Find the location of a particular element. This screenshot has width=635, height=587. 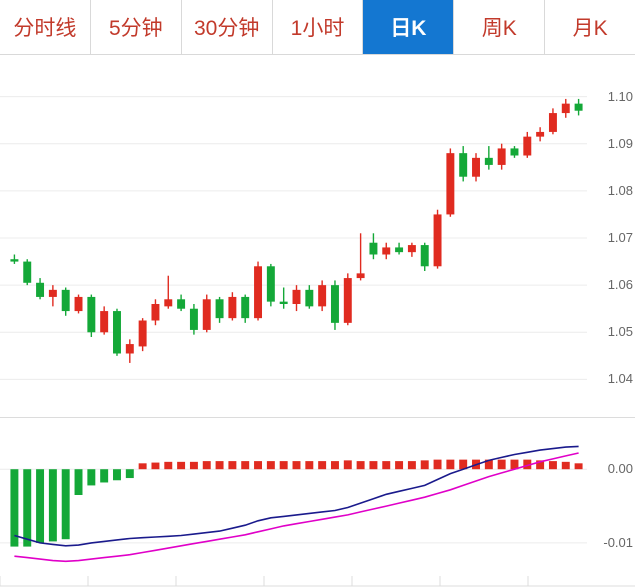

price-axis-tick: 1.06 is located at coordinates (620, 285).